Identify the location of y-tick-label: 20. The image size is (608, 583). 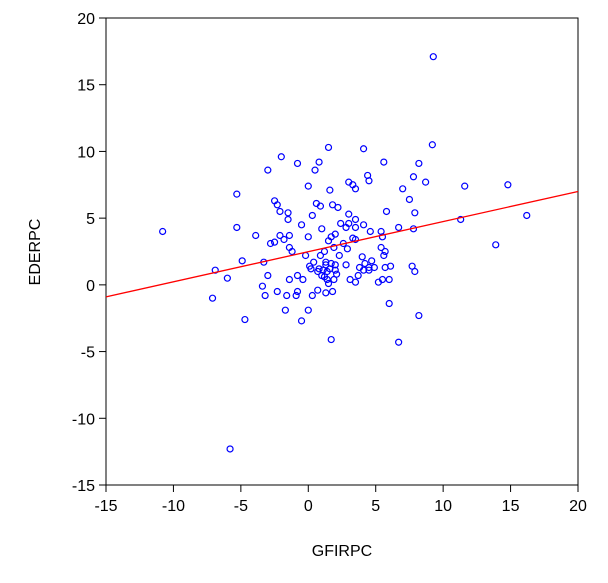
(86, 19).